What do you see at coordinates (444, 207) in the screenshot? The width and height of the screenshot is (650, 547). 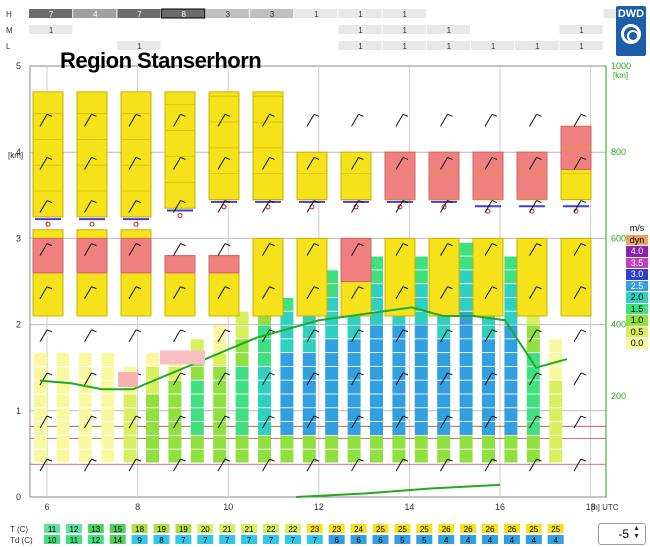 I see `cloud-base-dot` at bounding box center [444, 207].